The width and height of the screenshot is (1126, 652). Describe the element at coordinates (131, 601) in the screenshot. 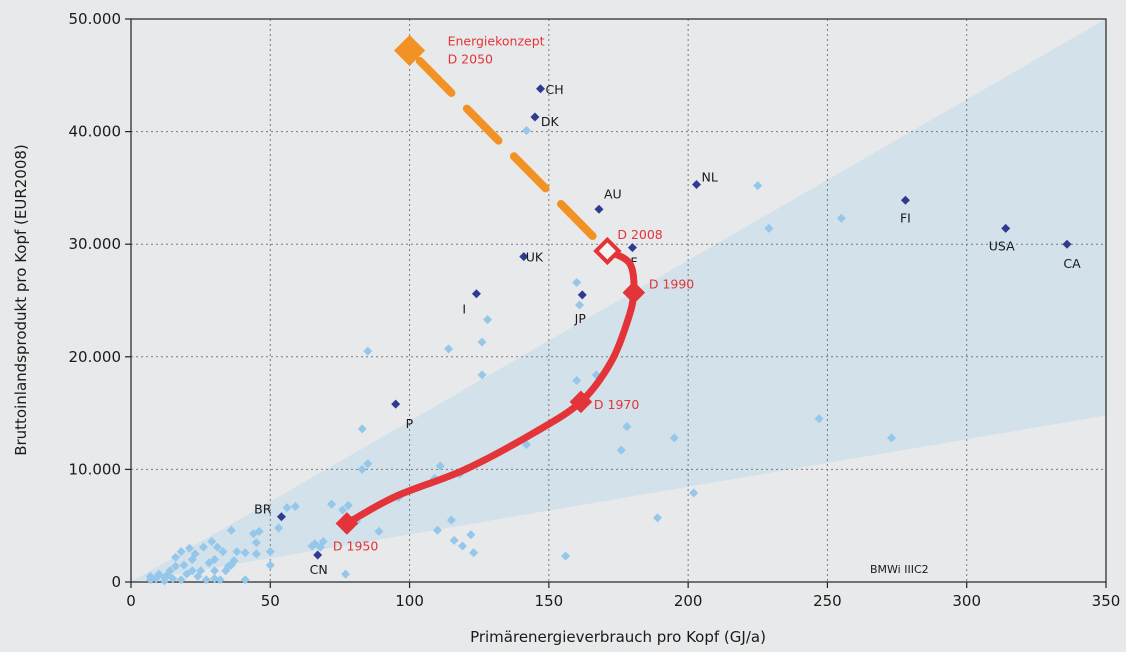

I see `x-tick-label: 0` at that location.